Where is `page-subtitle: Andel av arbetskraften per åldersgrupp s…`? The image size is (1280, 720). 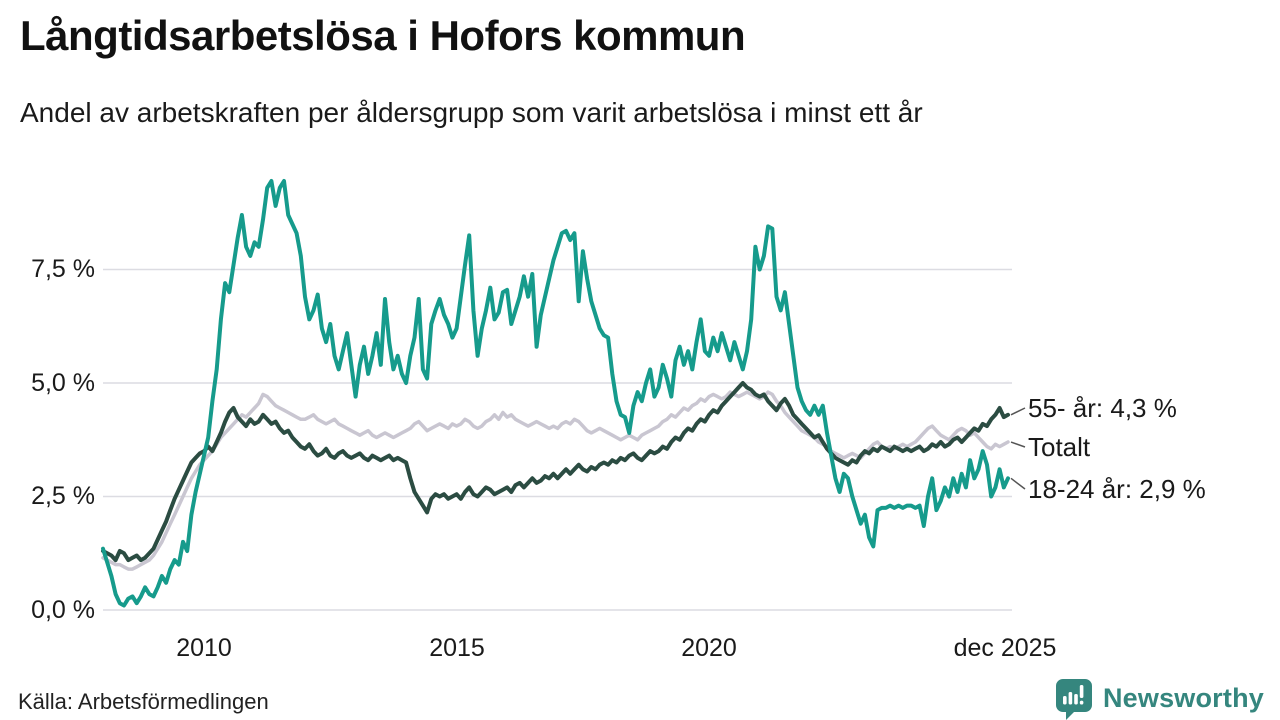
page-subtitle: Andel av arbetskraften per åldersgrupp s… is located at coordinates (471, 112).